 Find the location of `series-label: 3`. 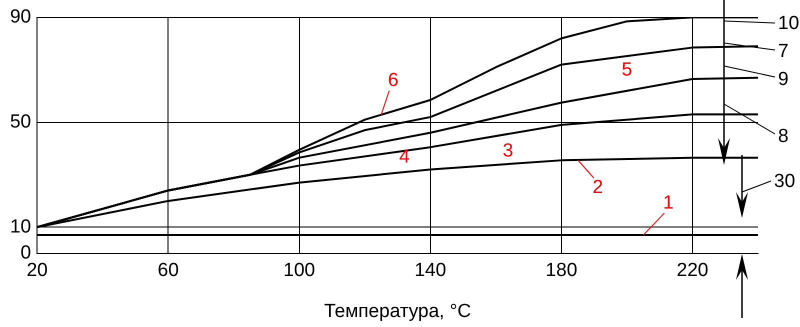

series-label: 3 is located at coordinates (508, 151).